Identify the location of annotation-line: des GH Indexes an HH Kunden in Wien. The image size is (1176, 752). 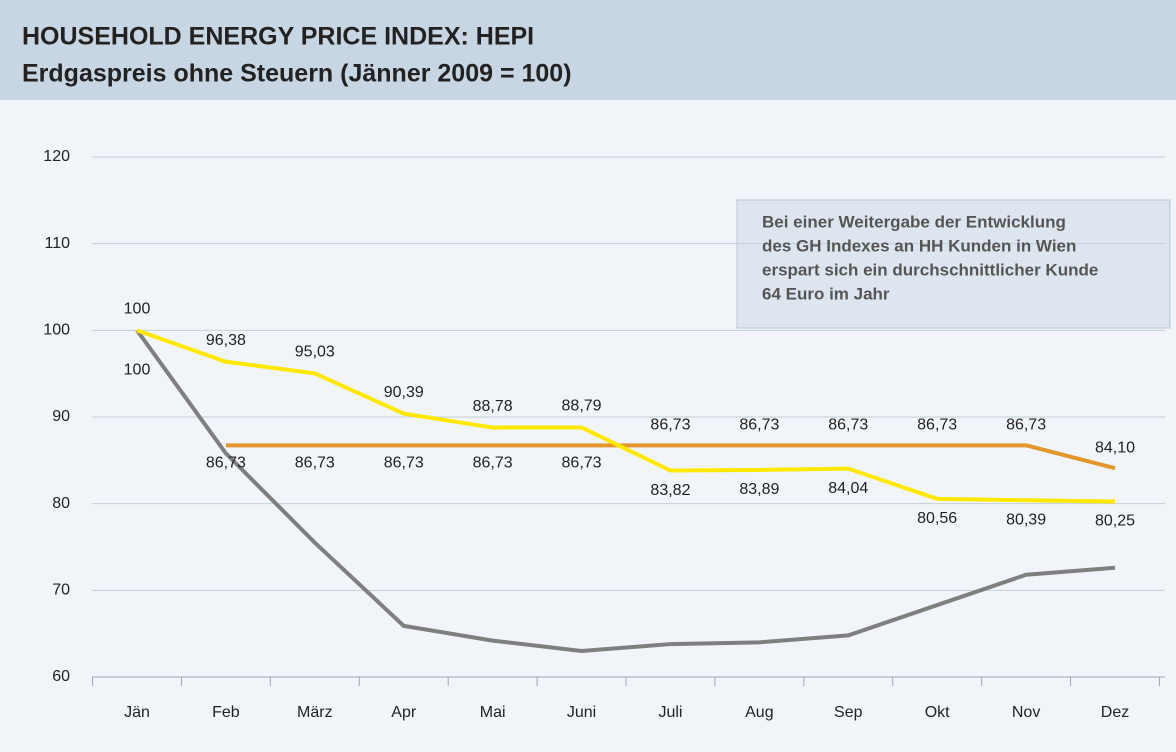
(919, 245).